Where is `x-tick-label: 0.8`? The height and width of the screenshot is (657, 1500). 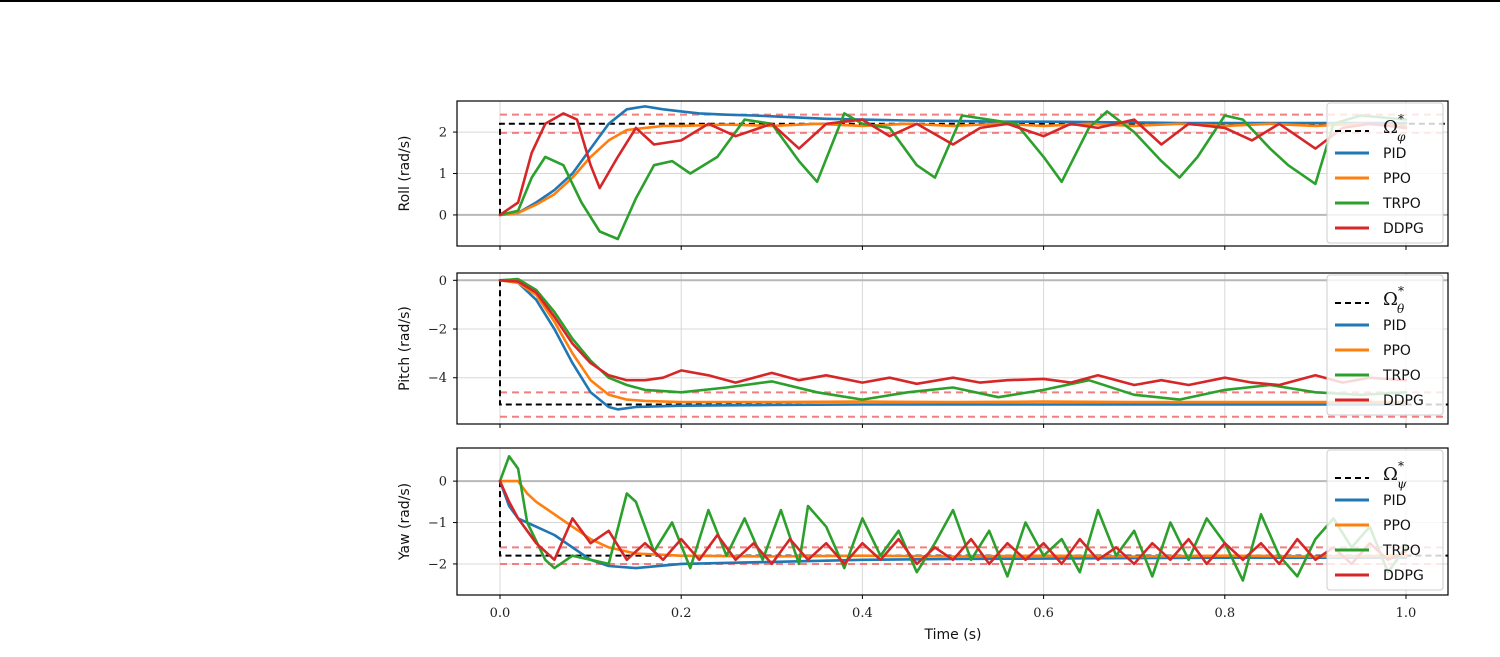
x-tick-label: 0.8 is located at coordinates (1224, 613).